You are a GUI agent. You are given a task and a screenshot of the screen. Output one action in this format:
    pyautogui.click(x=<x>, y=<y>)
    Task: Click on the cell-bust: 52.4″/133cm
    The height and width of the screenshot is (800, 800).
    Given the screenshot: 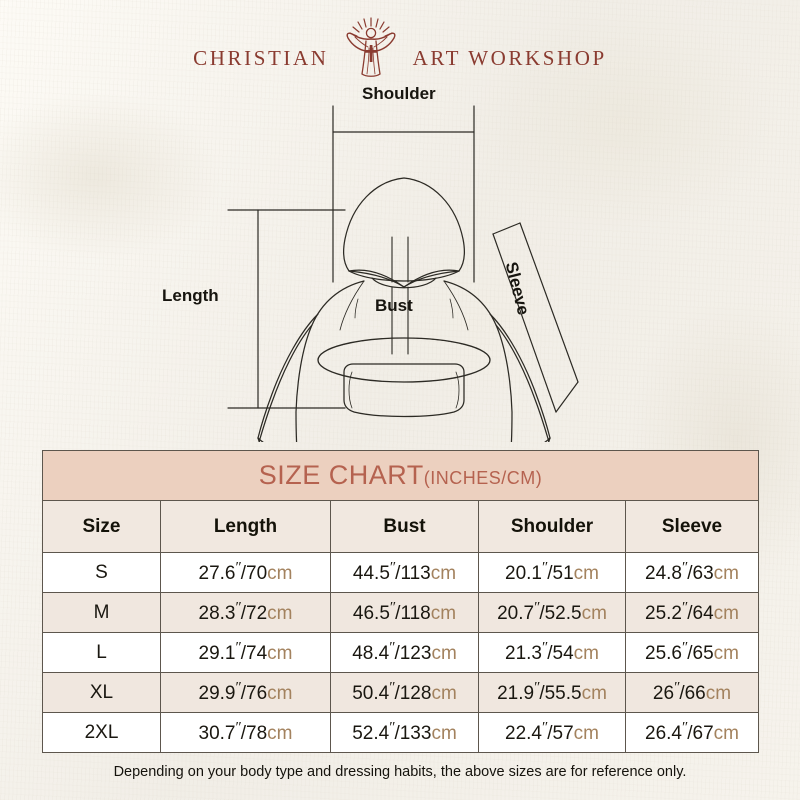 What is the action you would take?
    pyautogui.click(x=404, y=732)
    